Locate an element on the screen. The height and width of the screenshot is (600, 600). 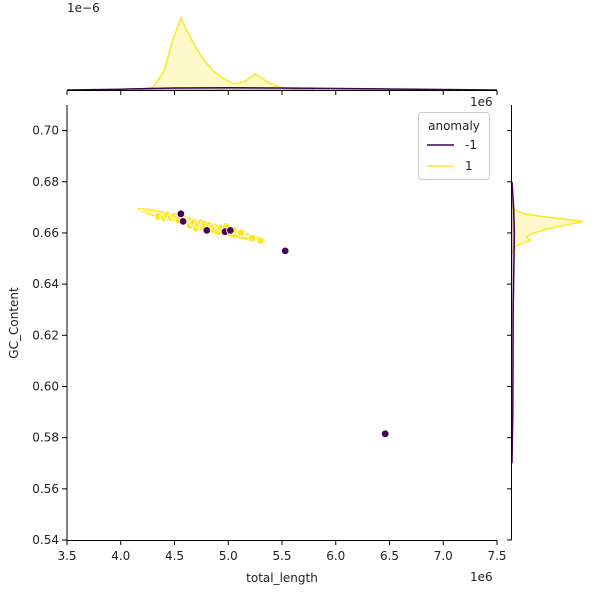
x-tick-label: 5.5 is located at coordinates (281, 556).